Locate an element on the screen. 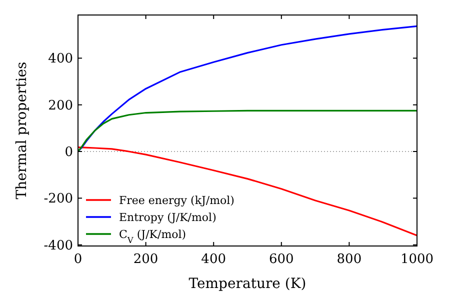  x-tick-label: 400 is located at coordinates (213, 259).